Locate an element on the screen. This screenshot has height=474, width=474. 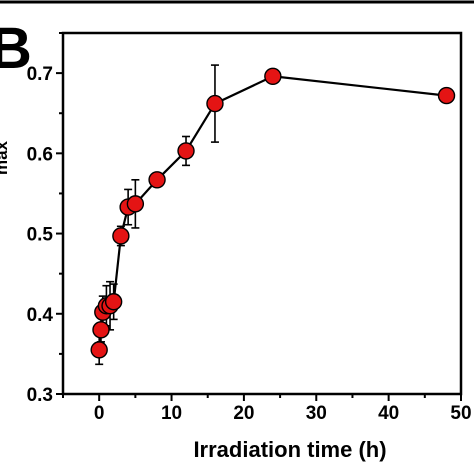
y-tick-label: 0.4 is located at coordinates (40, 315).